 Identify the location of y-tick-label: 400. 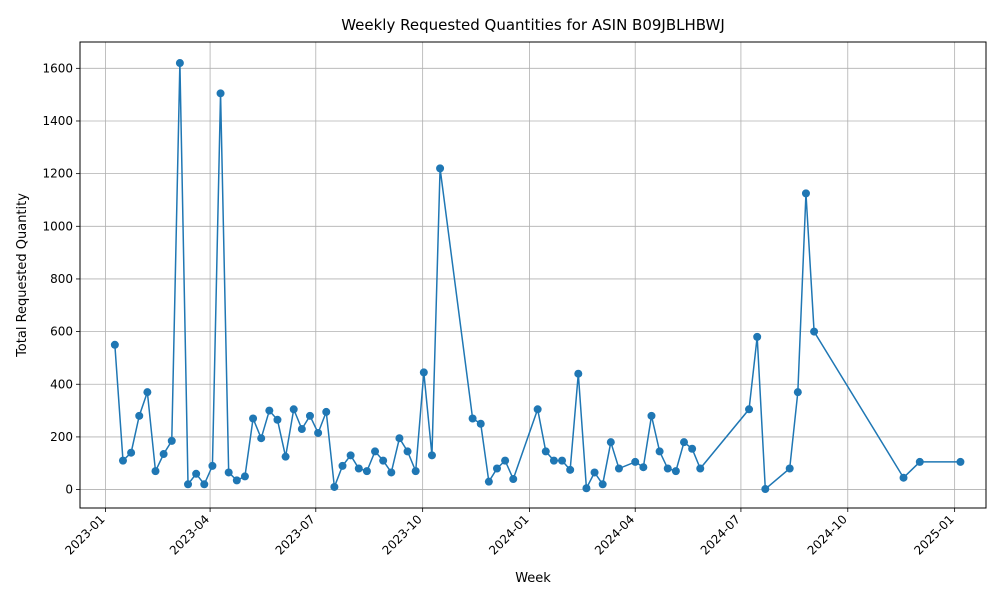
(61, 384).